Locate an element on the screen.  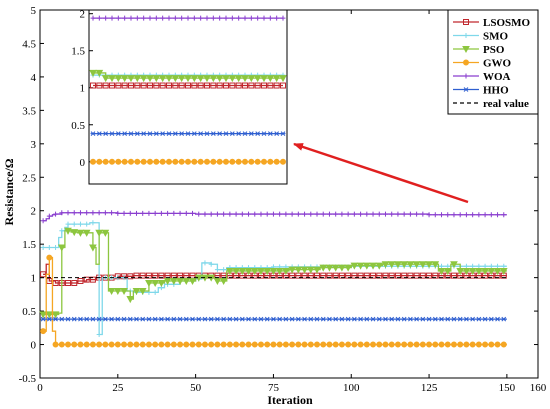
legend-marker is located at coordinates (466, 35).